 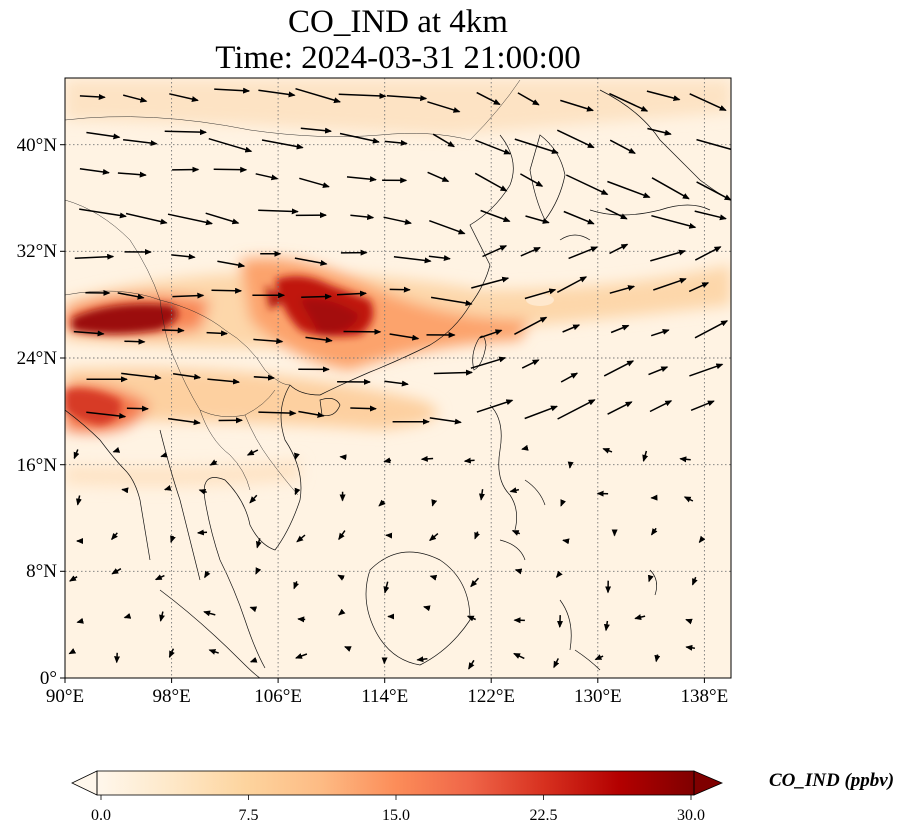 What do you see at coordinates (249, 815) in the screenshot?
I see `colorbar-tick-label: 7.5` at bounding box center [249, 815].